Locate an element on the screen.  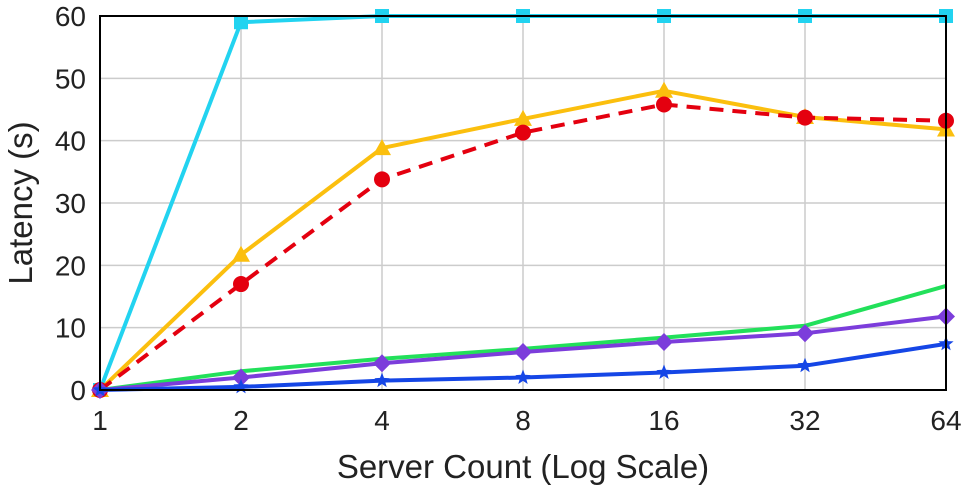
y-tick-label: 60 is located at coordinates (70, 16).